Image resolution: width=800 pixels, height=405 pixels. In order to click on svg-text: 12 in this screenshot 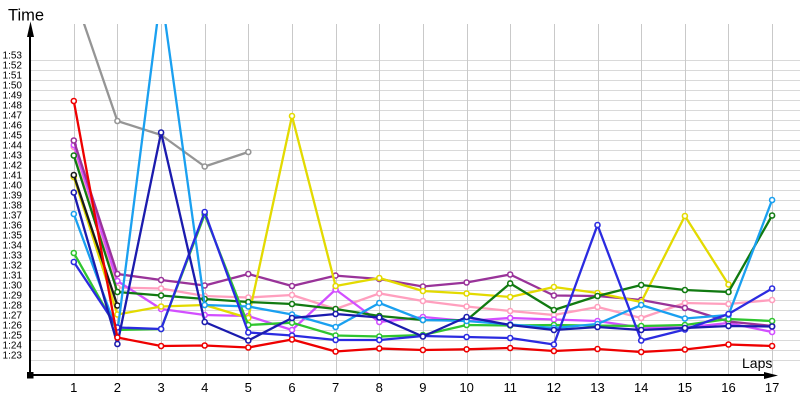, I will do `click(554, 387)`.